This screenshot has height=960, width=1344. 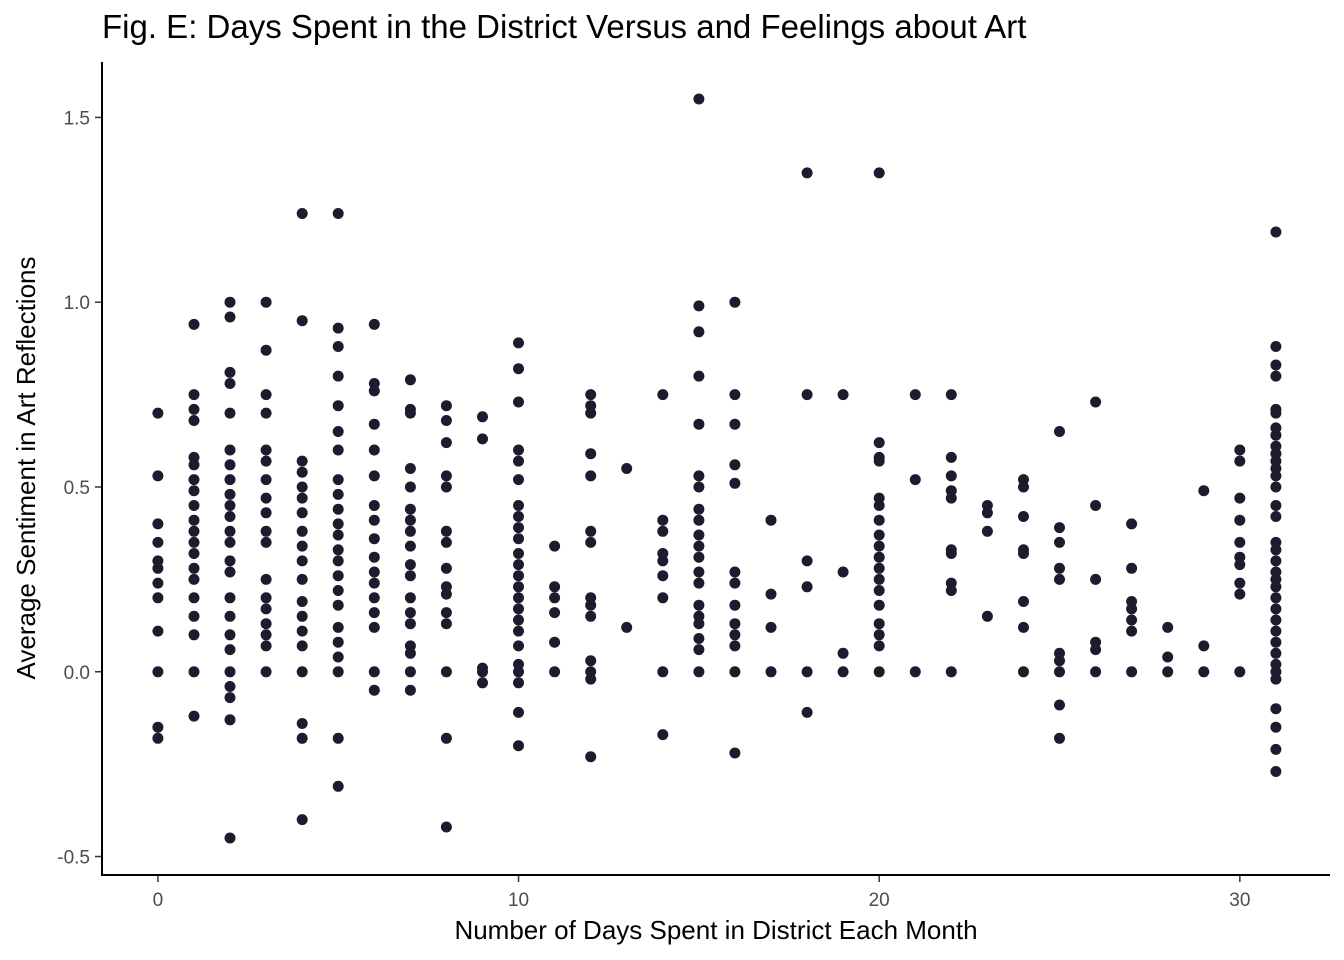 What do you see at coordinates (77, 673) in the screenshot?
I see `y-tick-label: 0.0` at bounding box center [77, 673].